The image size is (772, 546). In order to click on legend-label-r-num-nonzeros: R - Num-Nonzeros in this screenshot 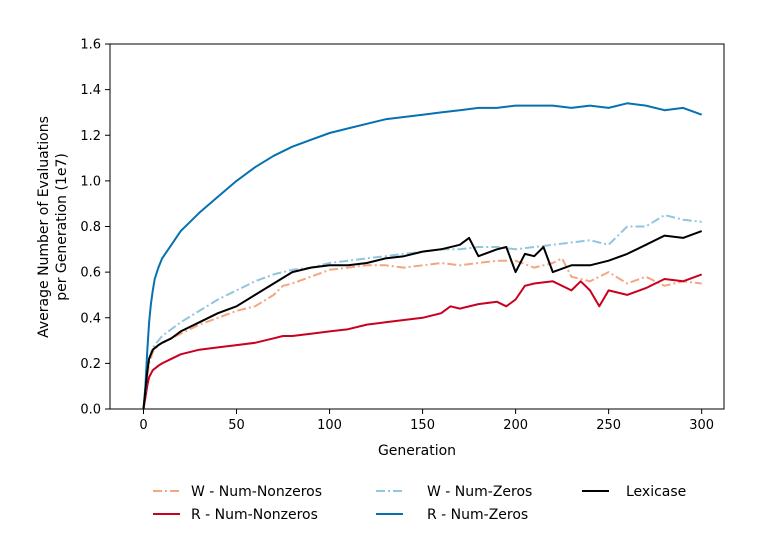, I will do `click(254, 515)`.